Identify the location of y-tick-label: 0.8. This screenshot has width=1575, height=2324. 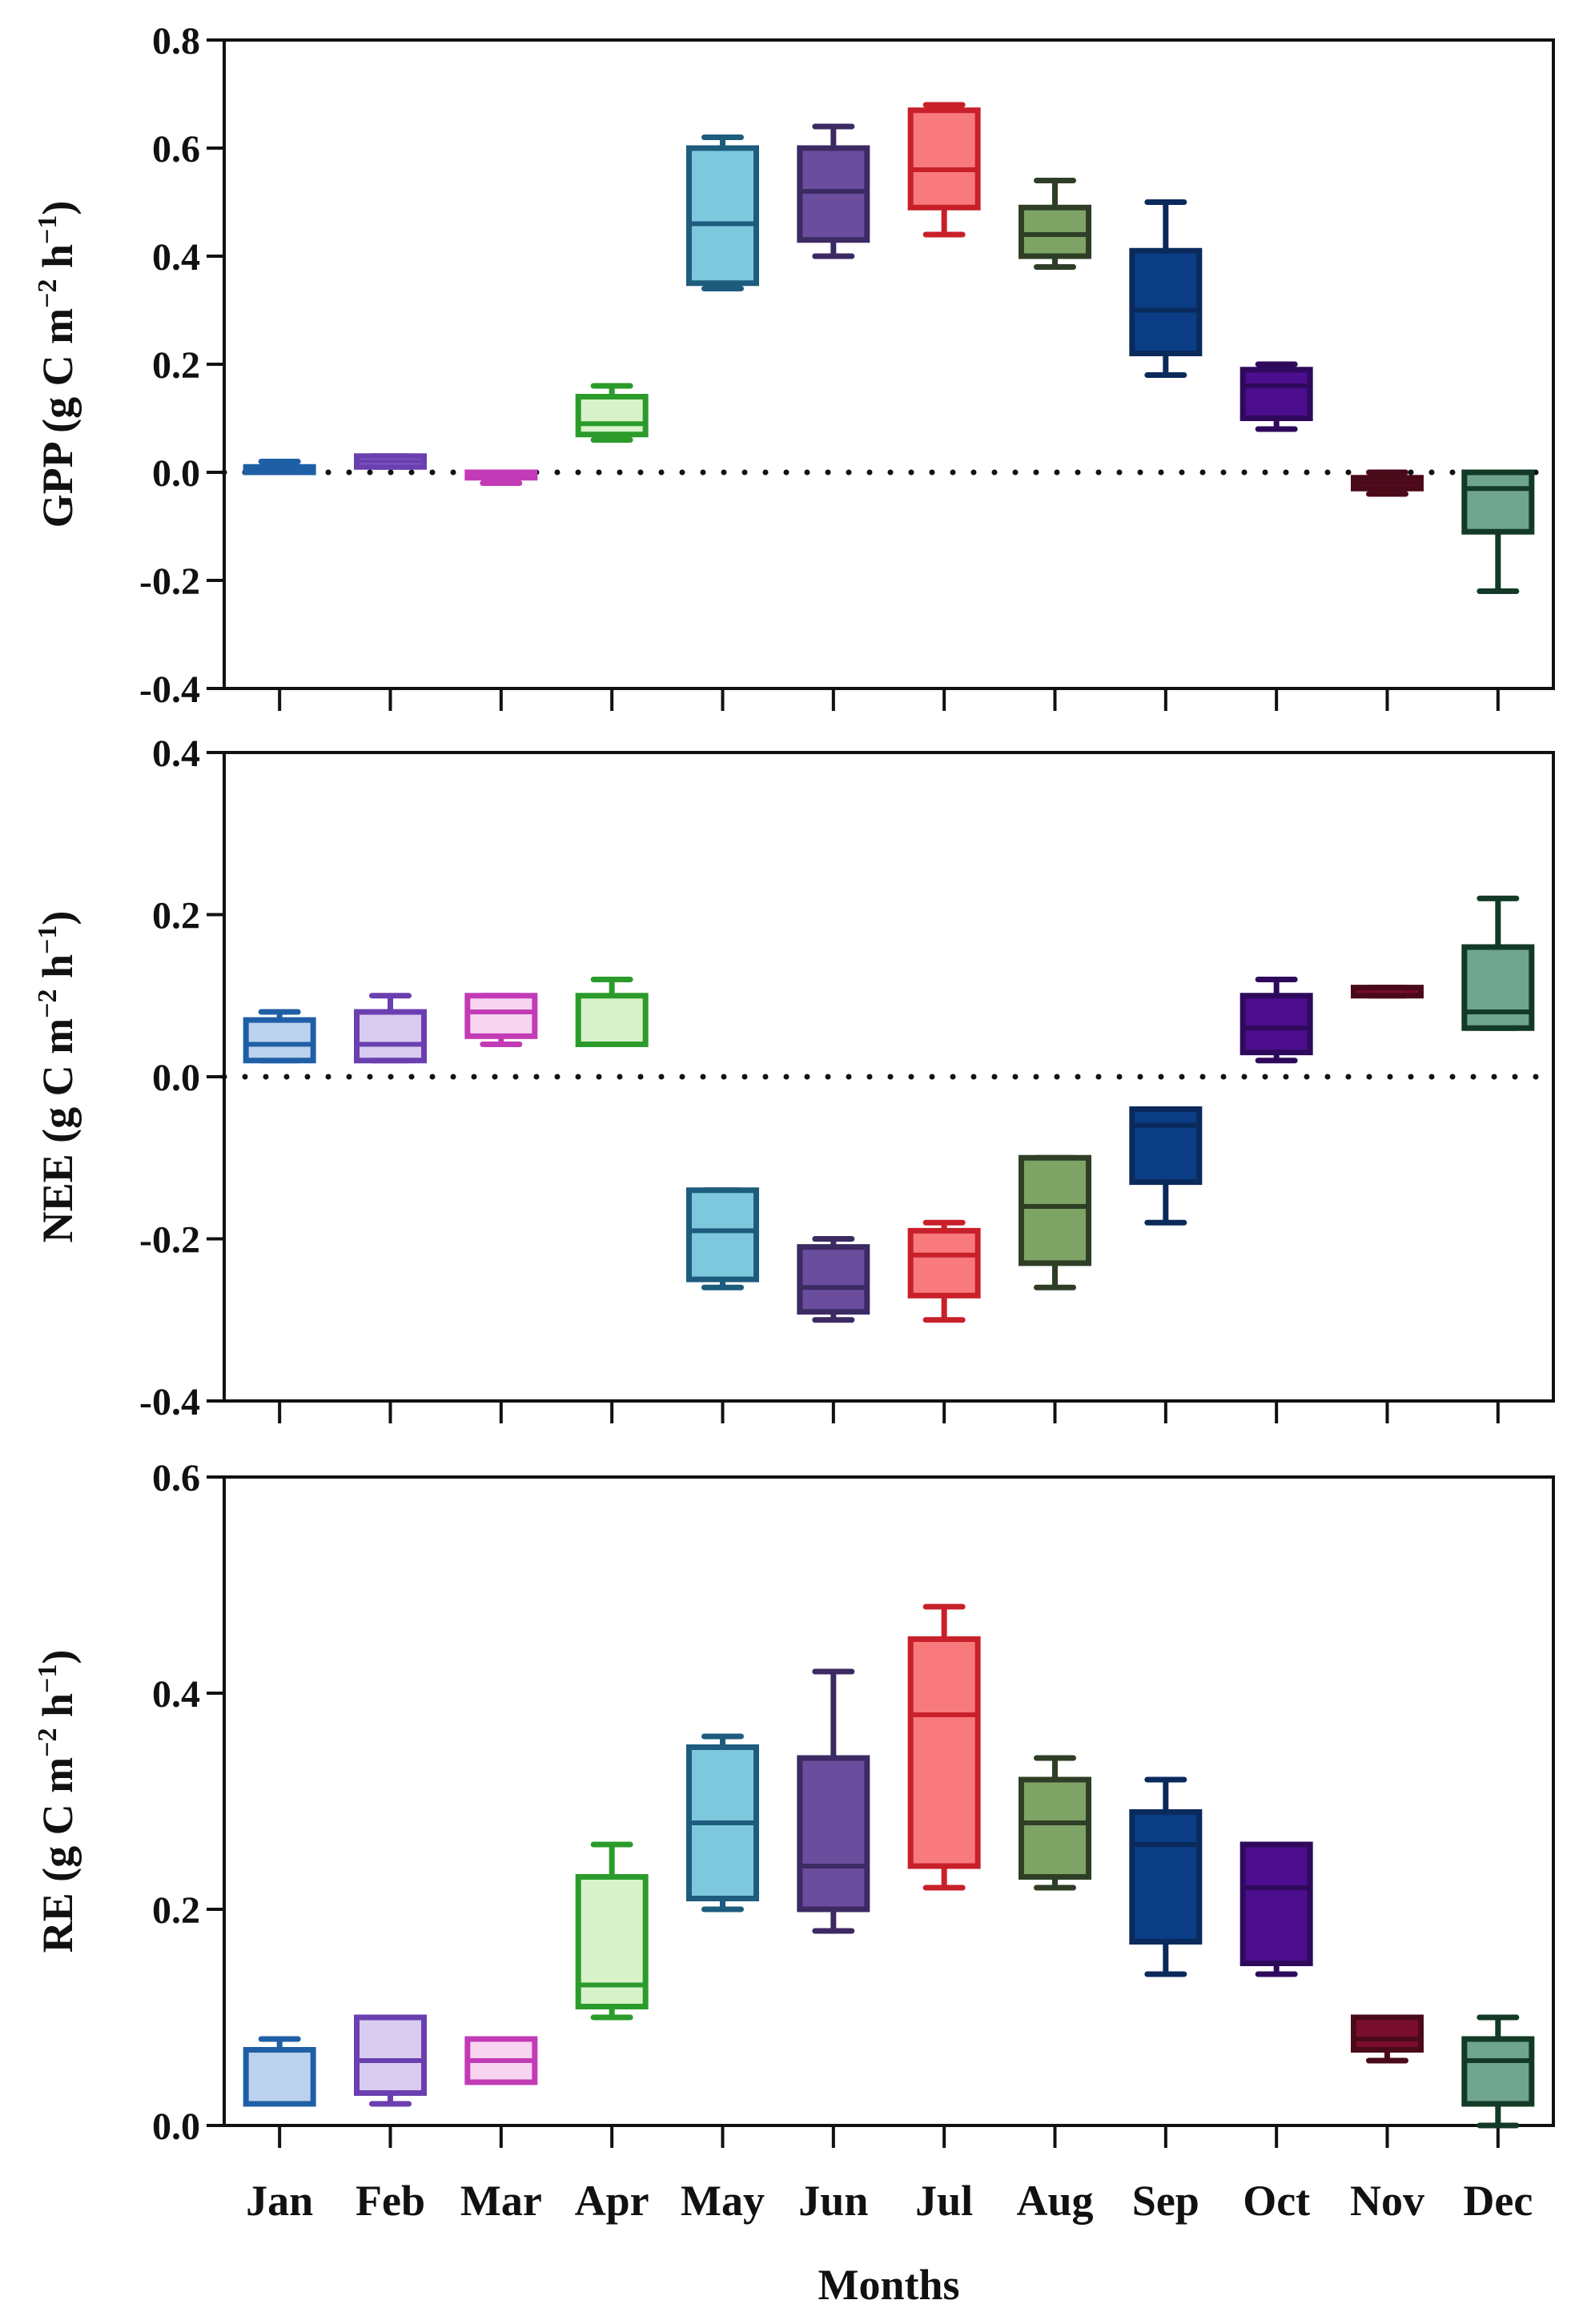
(176, 41).